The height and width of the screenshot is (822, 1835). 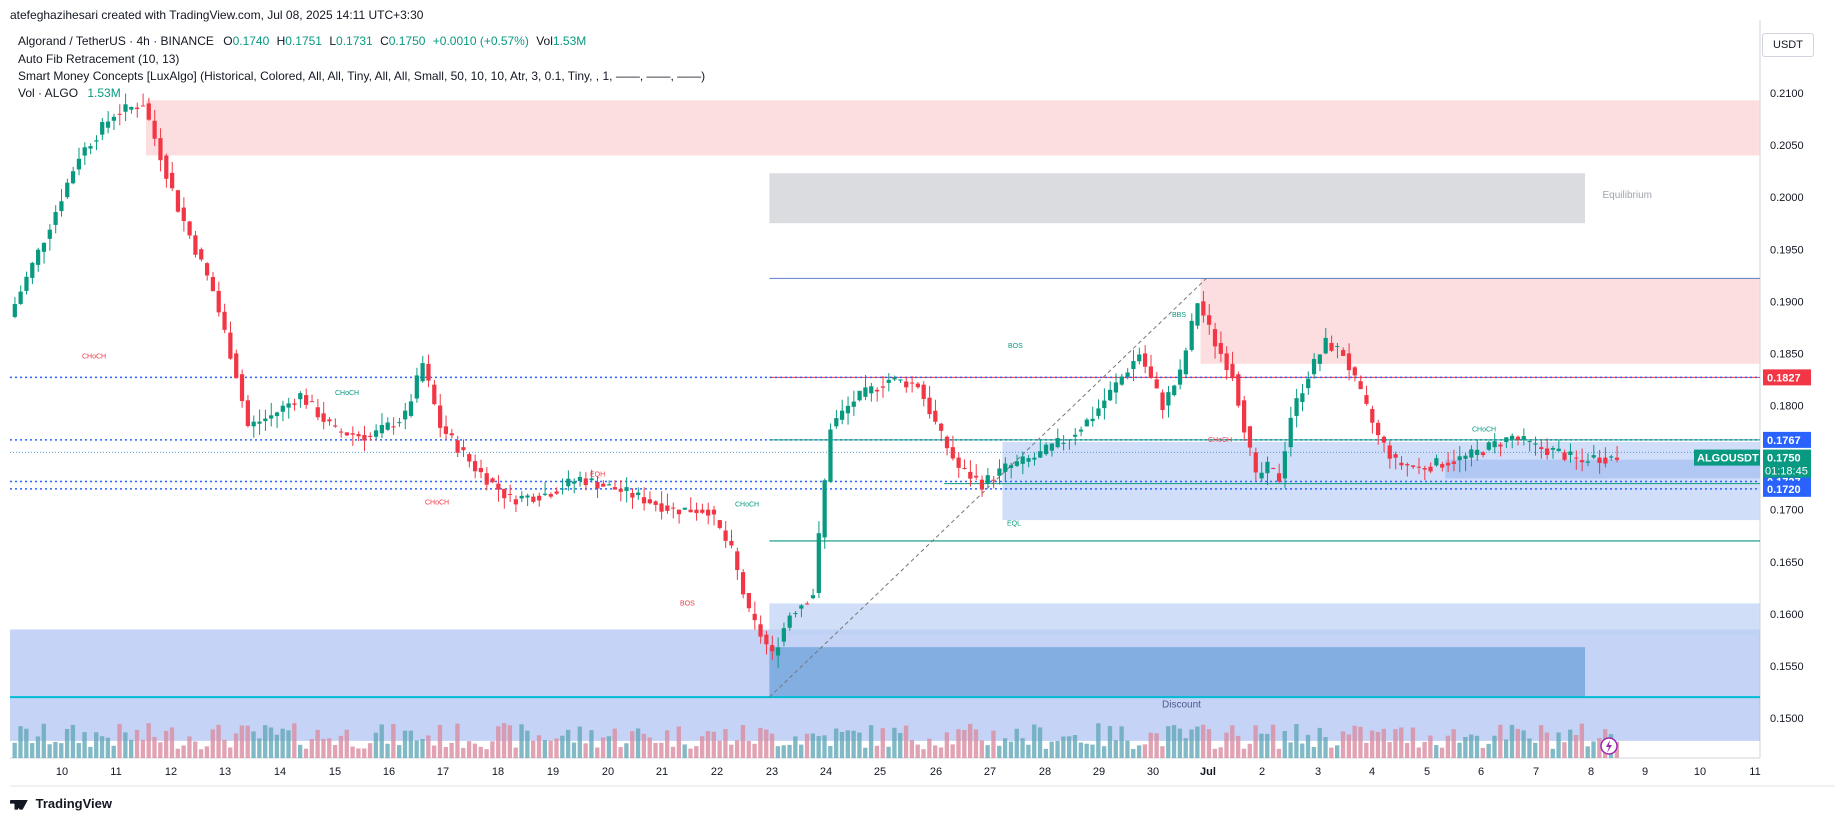 I want to click on currency-button: USDT, so click(x=1788, y=45).